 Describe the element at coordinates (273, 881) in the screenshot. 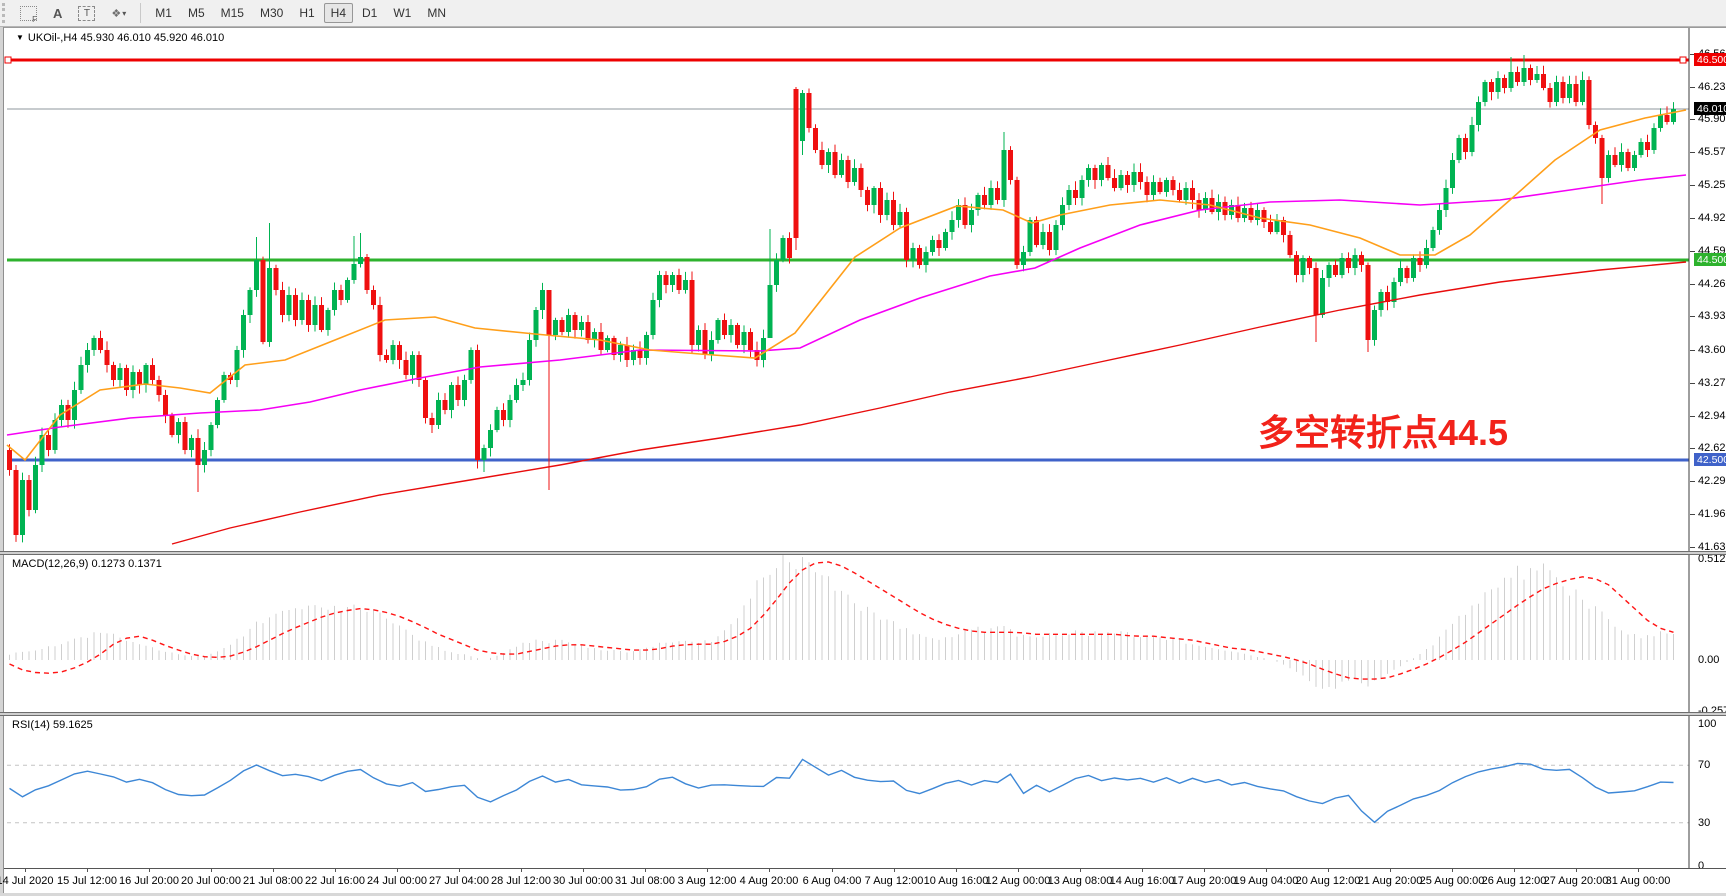

I see `time-label: 21 Jul 08:00` at that location.